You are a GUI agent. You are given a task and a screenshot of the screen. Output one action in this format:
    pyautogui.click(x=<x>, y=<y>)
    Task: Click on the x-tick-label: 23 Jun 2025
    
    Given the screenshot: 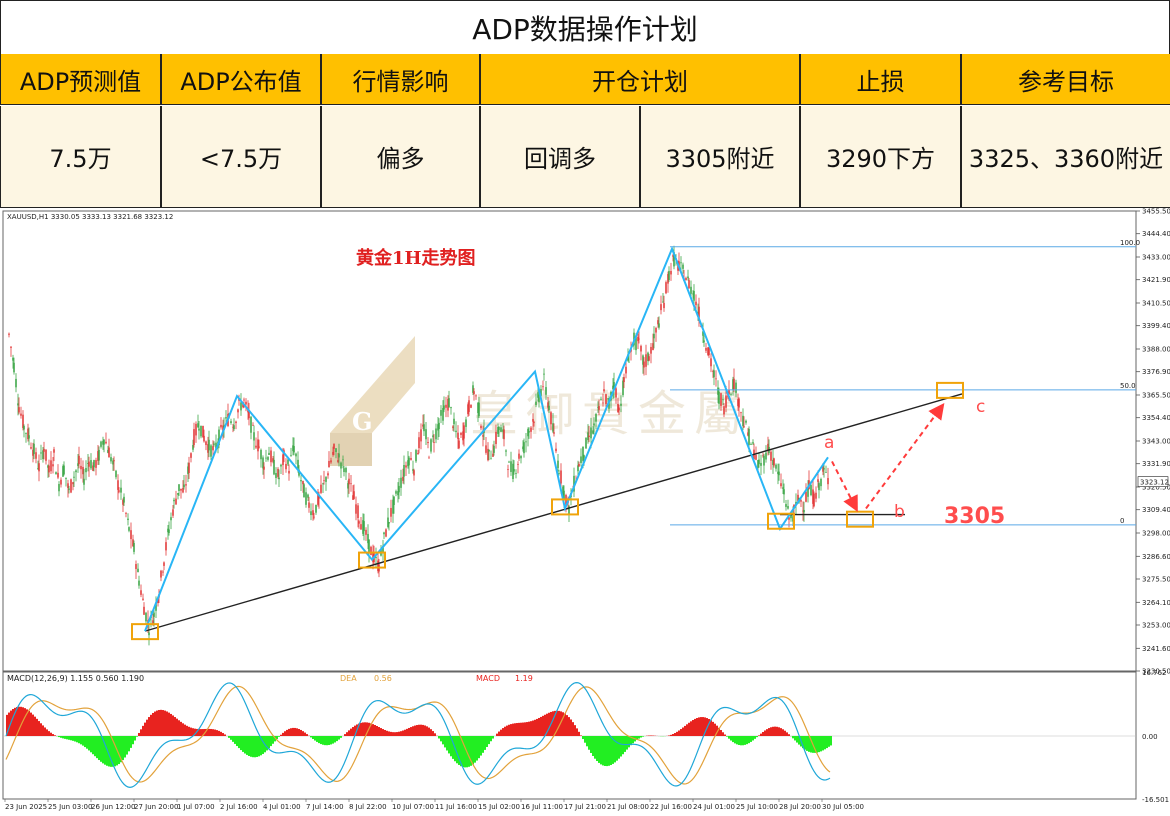 What is the action you would take?
    pyautogui.click(x=26, y=807)
    